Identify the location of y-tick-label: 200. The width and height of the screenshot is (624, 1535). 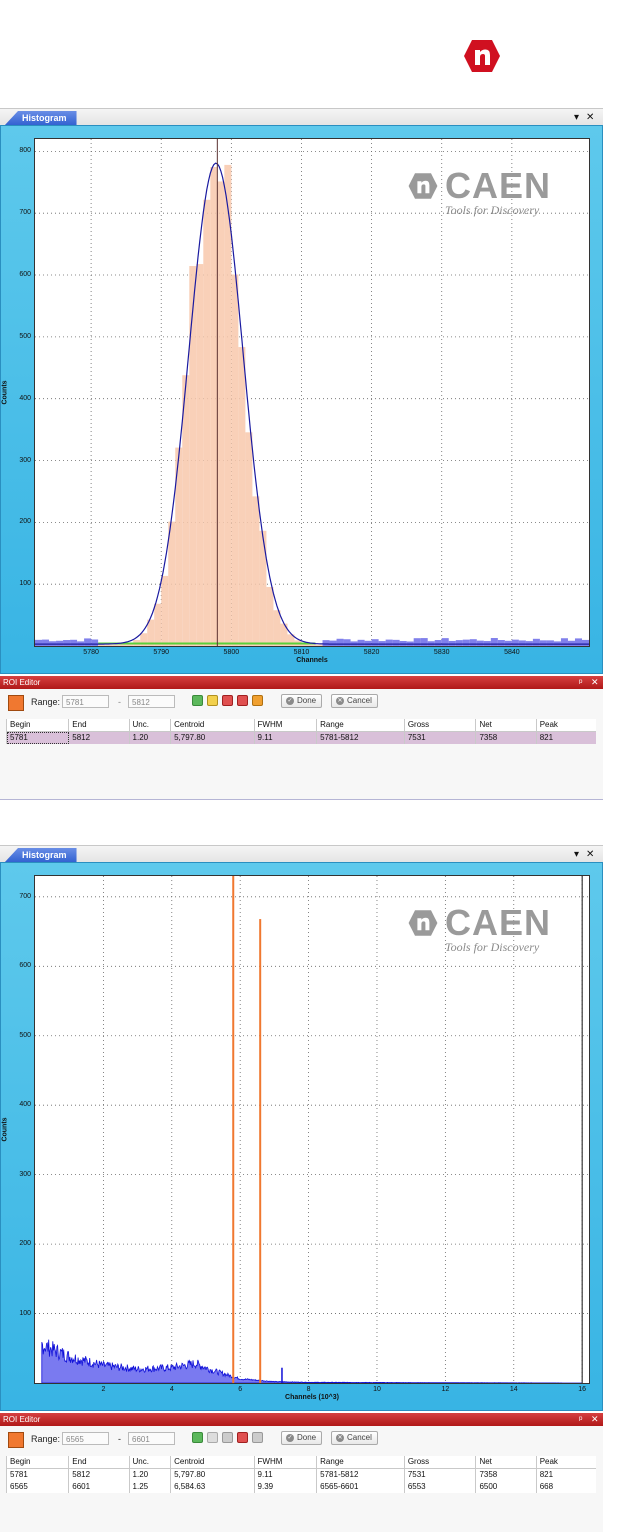
(25, 1244).